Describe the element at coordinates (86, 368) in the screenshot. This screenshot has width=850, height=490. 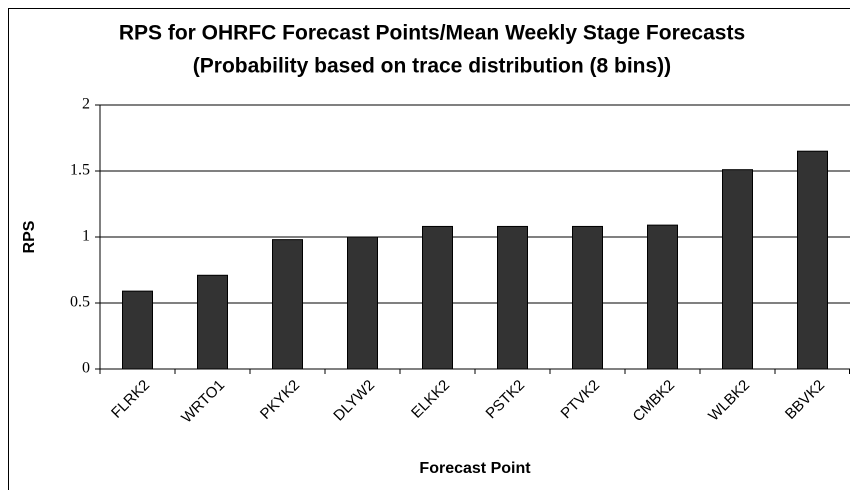
I see `y-tick-label: 0` at that location.